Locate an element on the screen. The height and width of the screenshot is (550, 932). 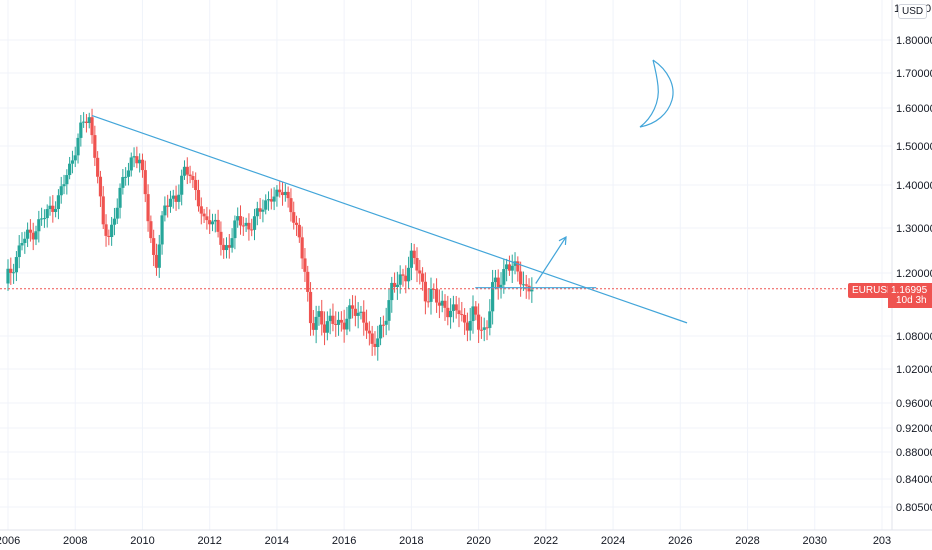
arrow-shaft is located at coordinates (551, 260).